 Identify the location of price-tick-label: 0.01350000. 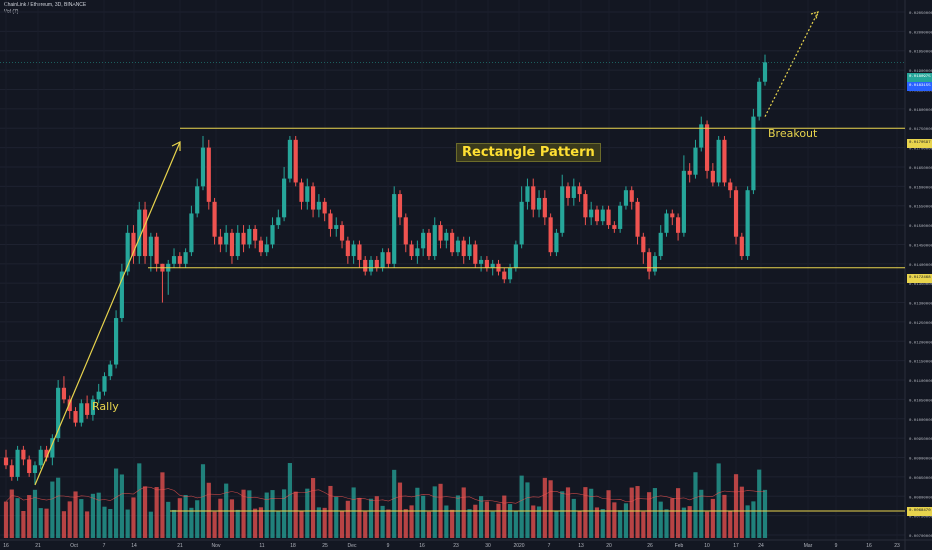
(920, 285).